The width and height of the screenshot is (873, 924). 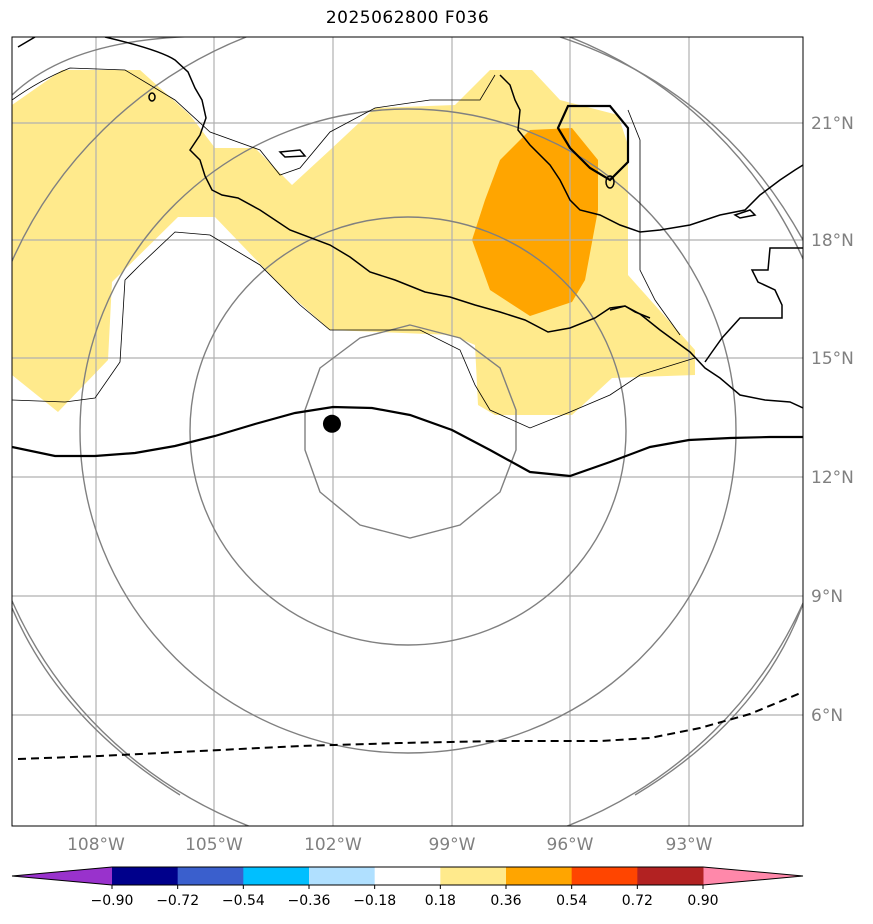 What do you see at coordinates (309, 901) in the screenshot?
I see `colorbar-tick-label: −0.36` at bounding box center [309, 901].